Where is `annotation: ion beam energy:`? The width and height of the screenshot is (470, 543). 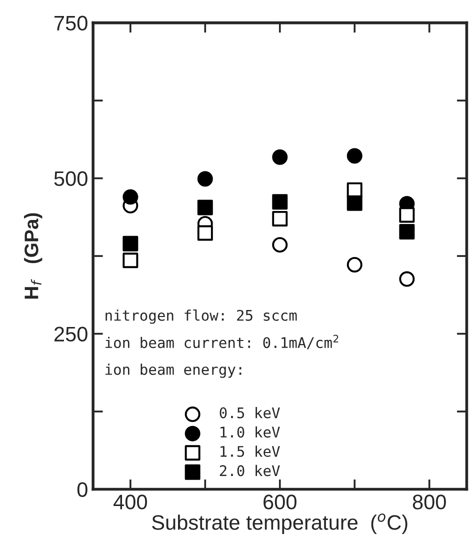 annotation: ion beam energy: is located at coordinates (174, 371).